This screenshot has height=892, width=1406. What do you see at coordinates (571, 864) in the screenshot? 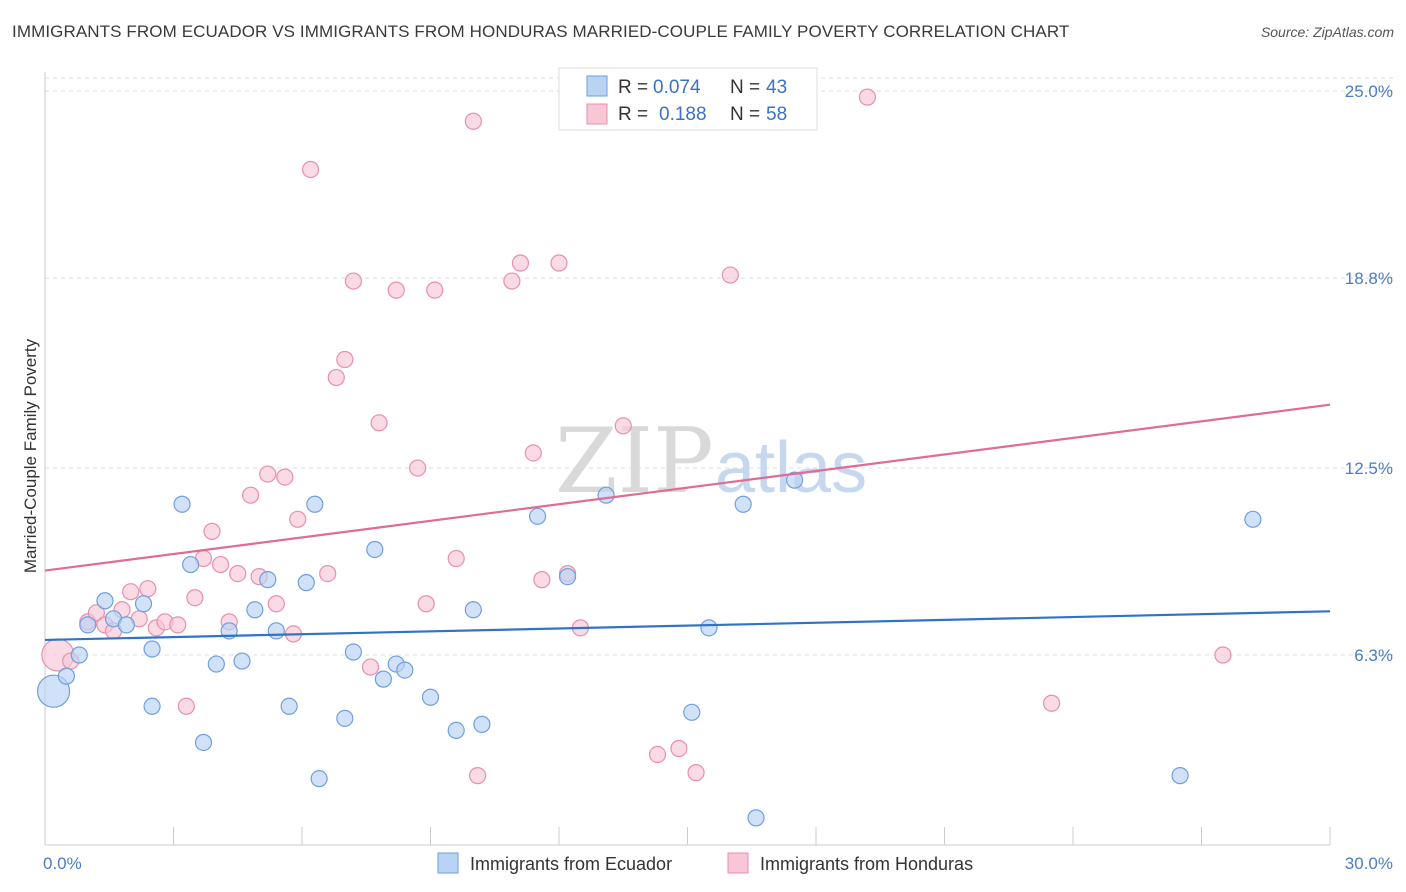
I see `bottom-legend-label-ecuador: Immigrants from Ecuador` at bounding box center [571, 864].